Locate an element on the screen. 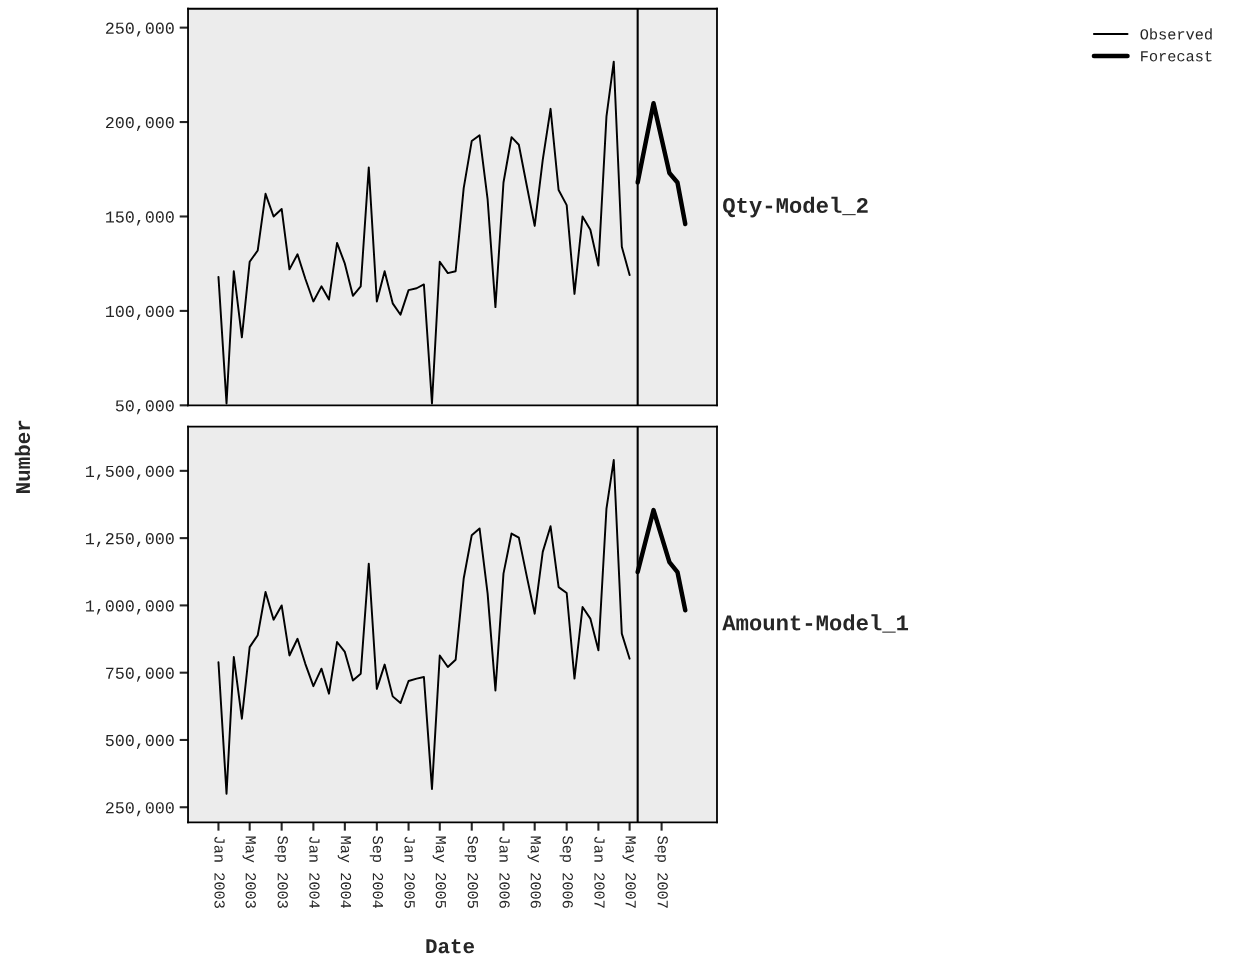 The image size is (1233, 972). y-tick-label: 50,000 is located at coordinates (144, 407).